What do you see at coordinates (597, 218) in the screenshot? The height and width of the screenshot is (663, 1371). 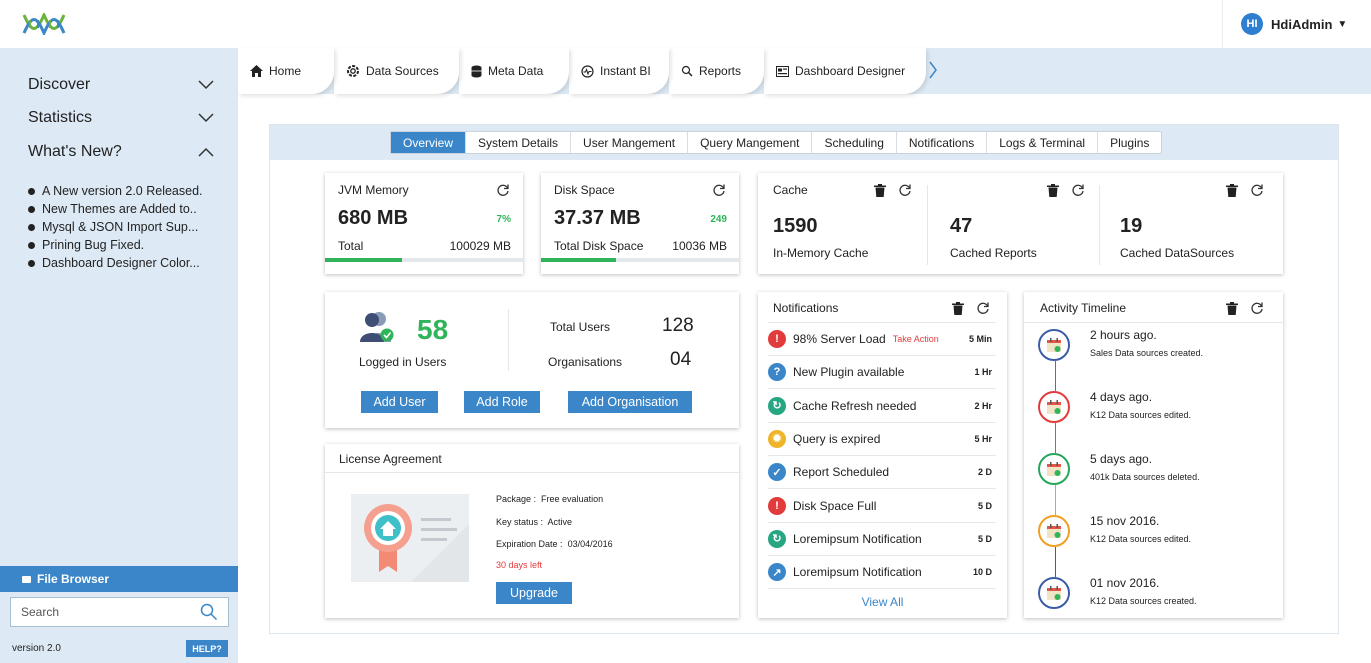 I see `disk-value: 37.37 MB` at bounding box center [597, 218].